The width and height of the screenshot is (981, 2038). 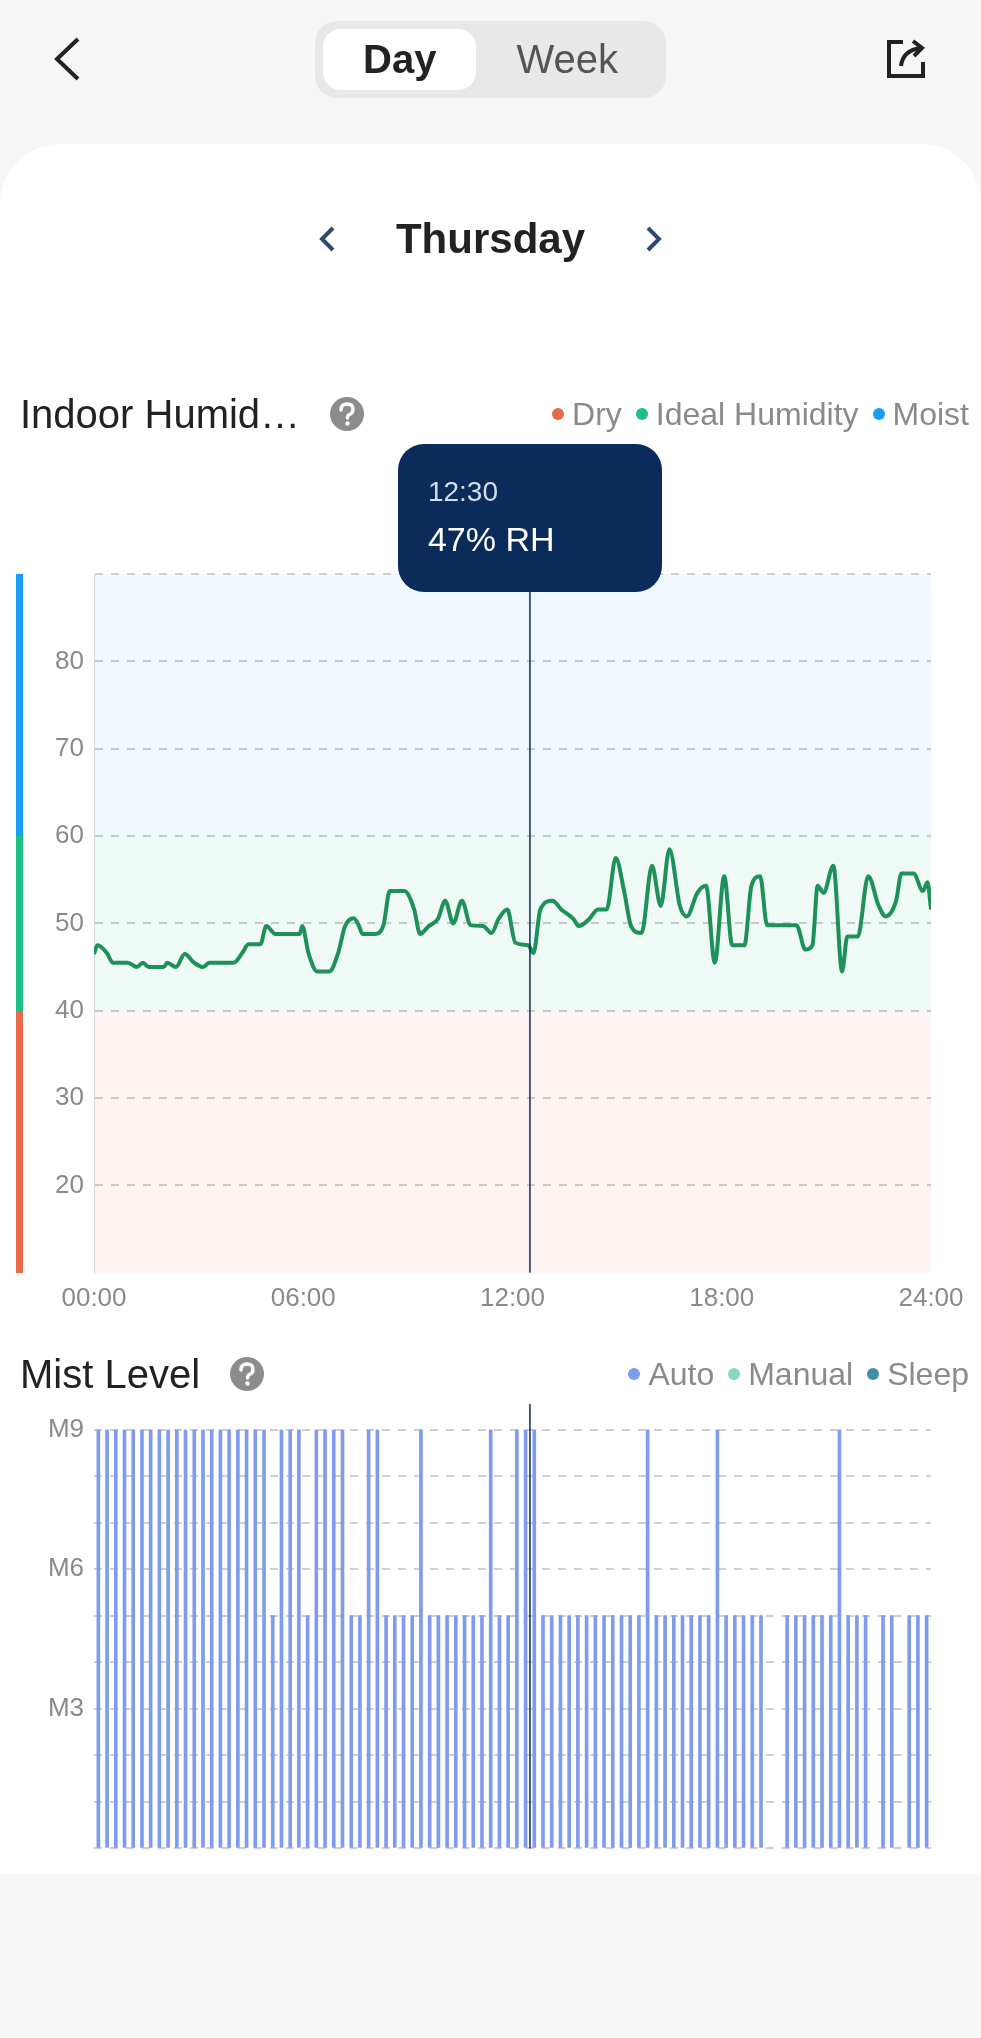 I want to click on line-series, so click(x=512, y=910).